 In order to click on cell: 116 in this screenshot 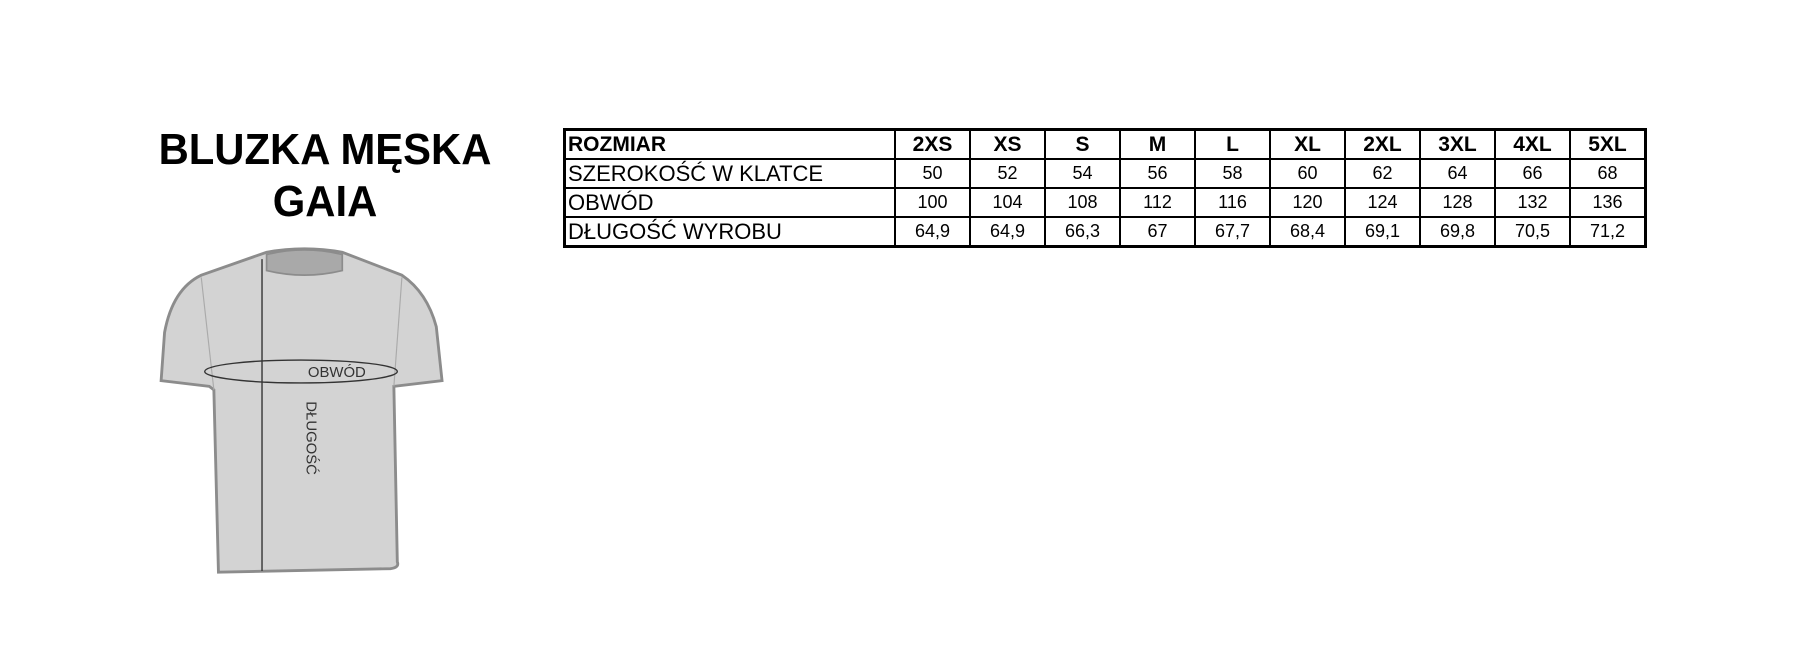, I will do `click(1232, 202)`.